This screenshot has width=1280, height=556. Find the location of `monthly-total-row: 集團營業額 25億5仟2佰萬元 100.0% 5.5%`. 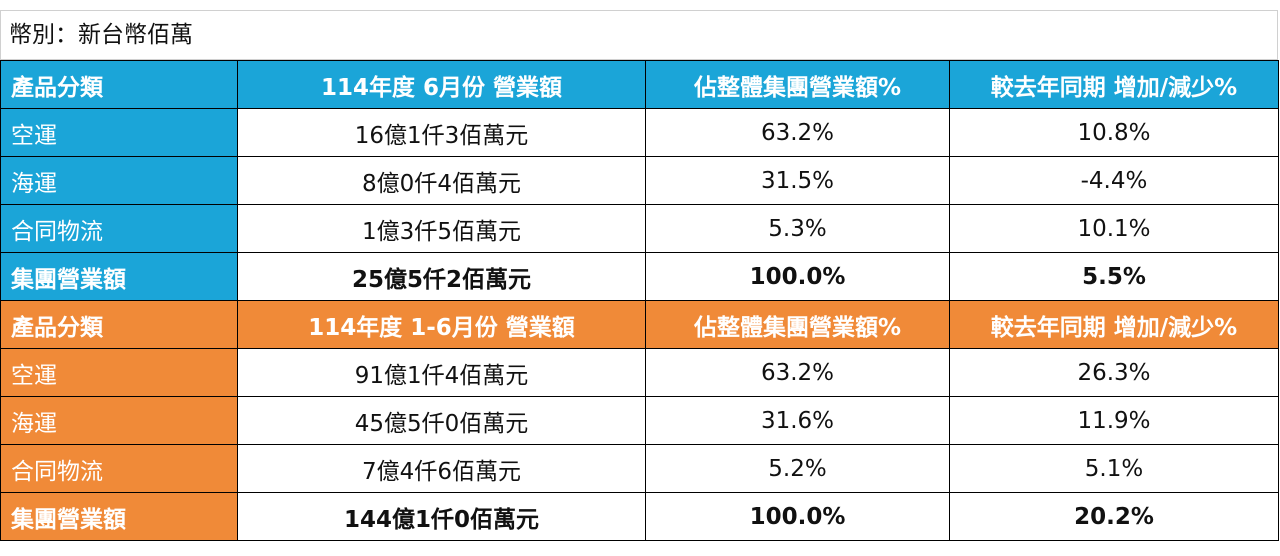

monthly-total-row: 集團營業額 25億5仟2佰萬元 100.0% 5.5% is located at coordinates (639, 276).